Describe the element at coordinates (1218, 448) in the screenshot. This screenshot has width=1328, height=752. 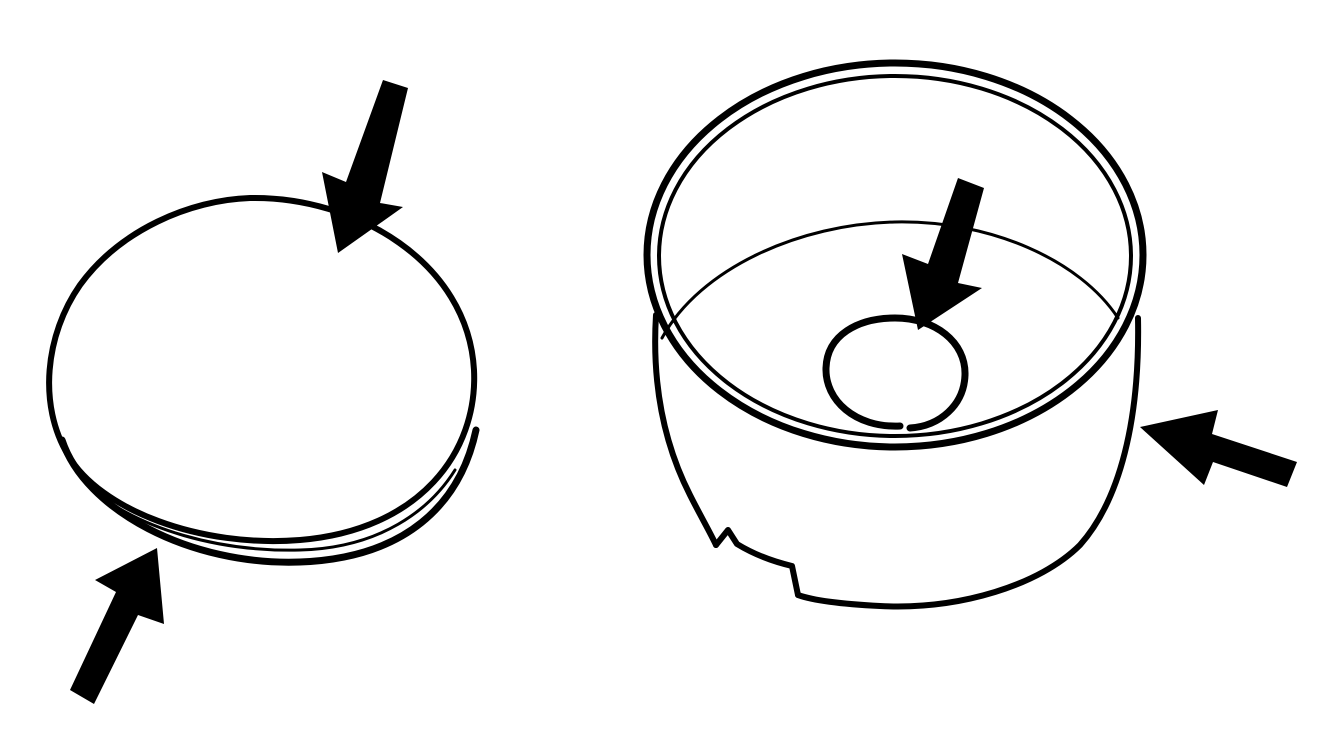
I see `arrow-cup-side` at that location.